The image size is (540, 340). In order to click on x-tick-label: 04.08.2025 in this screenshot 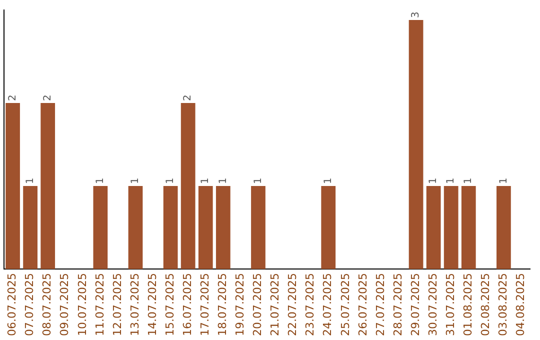, I will do `click(521, 304)`.